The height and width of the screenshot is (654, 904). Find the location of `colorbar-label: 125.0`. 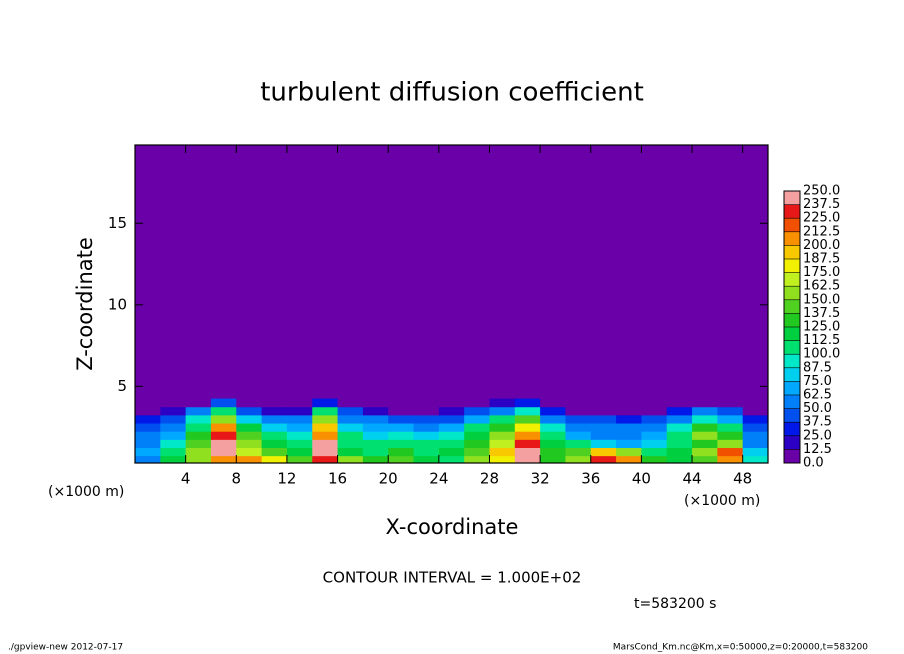

colorbar-label: 125.0 is located at coordinates (821, 327).